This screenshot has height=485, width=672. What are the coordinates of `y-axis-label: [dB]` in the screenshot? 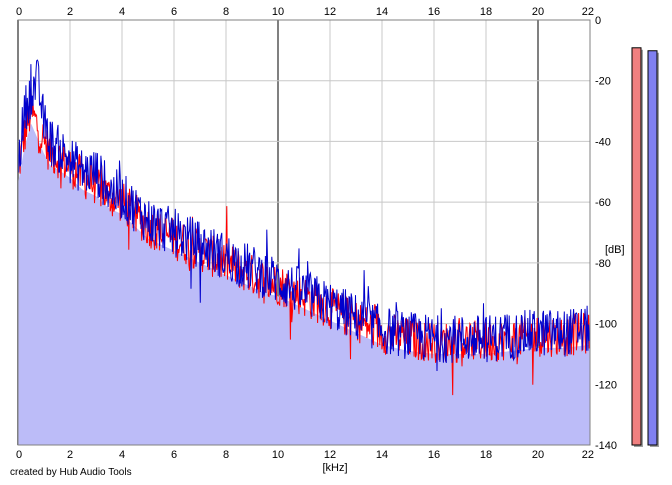 It's located at (615, 250).